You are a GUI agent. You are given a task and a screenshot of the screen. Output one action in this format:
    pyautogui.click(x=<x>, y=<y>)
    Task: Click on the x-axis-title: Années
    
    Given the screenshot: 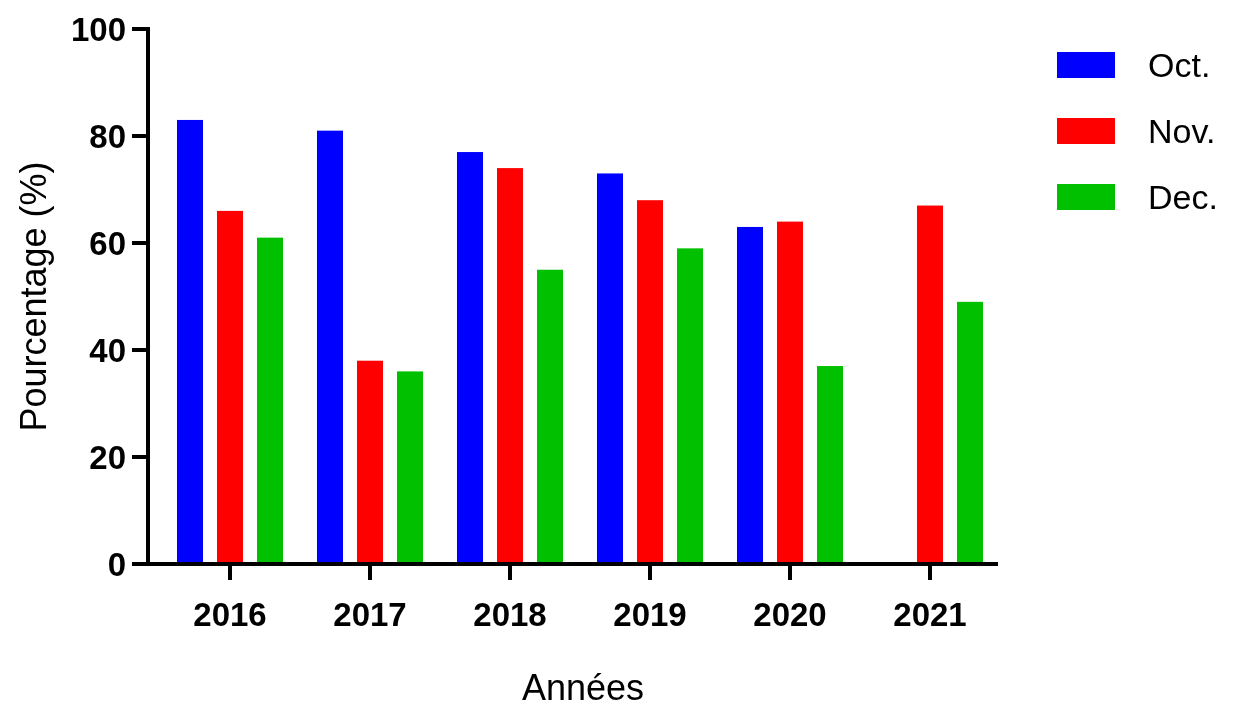 What is the action you would take?
    pyautogui.click(x=583, y=687)
    